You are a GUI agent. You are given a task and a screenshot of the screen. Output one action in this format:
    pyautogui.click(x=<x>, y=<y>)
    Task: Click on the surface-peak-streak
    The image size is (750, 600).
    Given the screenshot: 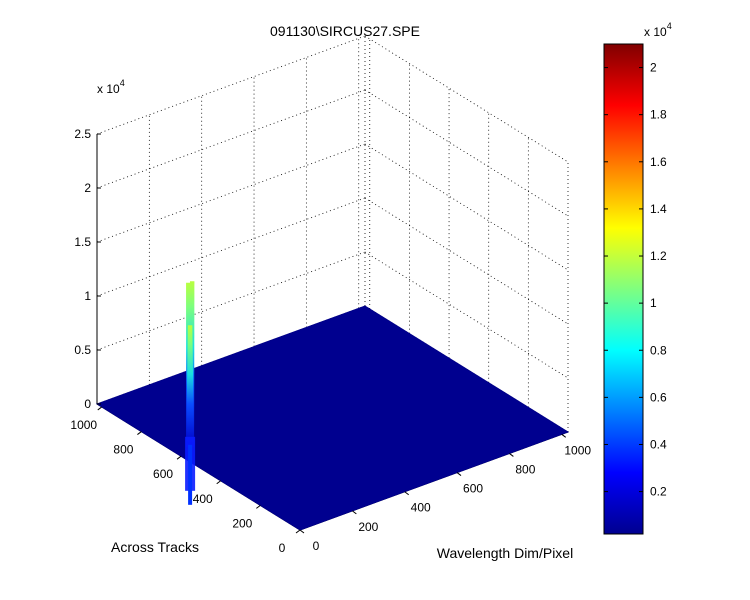 What is the action you would take?
    pyautogui.click(x=190, y=474)
    